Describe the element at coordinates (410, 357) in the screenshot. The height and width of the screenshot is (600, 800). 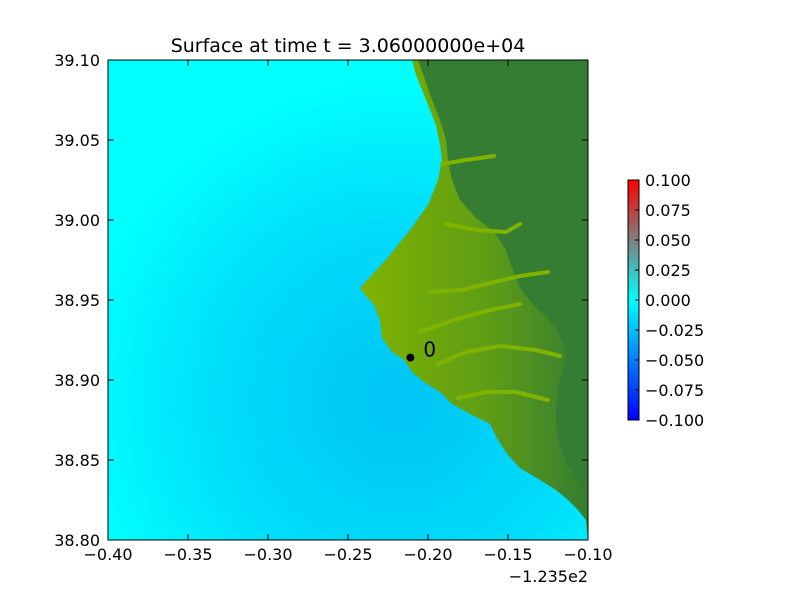
I see `gauge-point` at that location.